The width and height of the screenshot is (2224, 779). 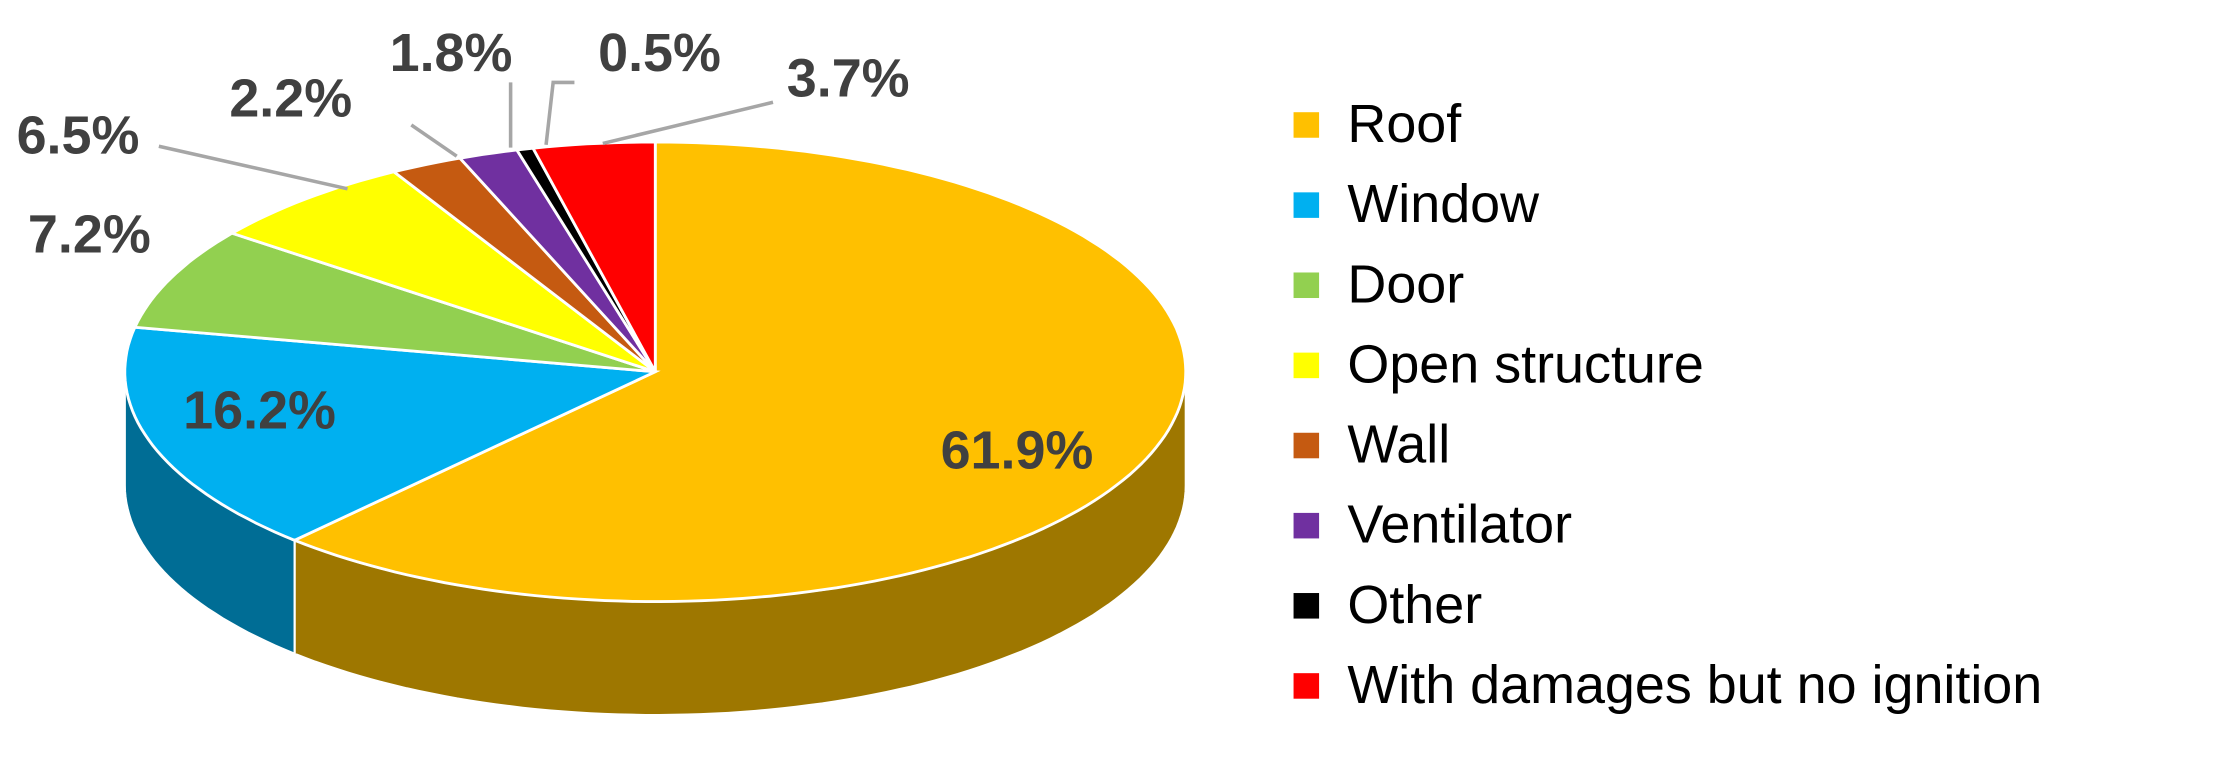 What do you see at coordinates (1414, 605) in the screenshot?
I see `legend-label: Other` at bounding box center [1414, 605].